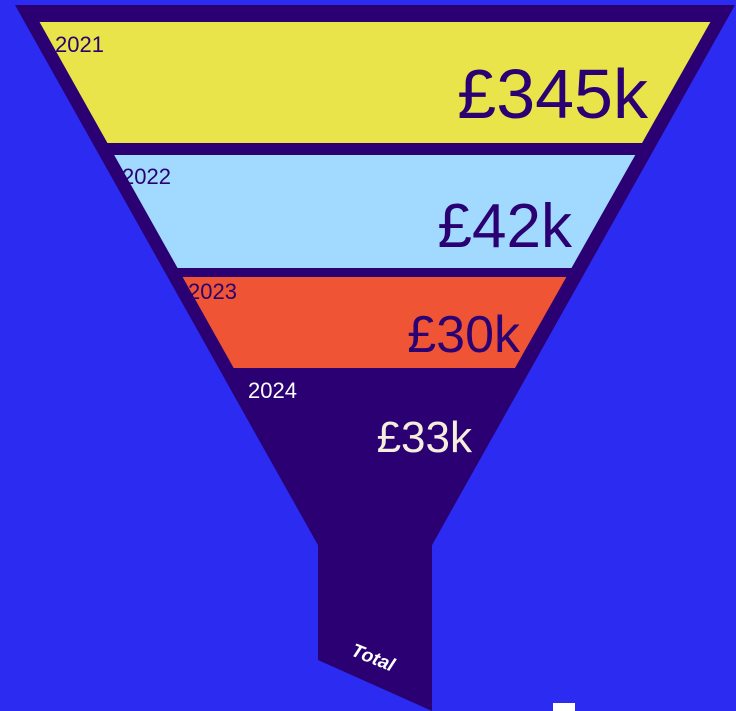 The image size is (736, 711). Describe the element at coordinates (272, 390) in the screenshot. I see `year-label: 2024` at that location.